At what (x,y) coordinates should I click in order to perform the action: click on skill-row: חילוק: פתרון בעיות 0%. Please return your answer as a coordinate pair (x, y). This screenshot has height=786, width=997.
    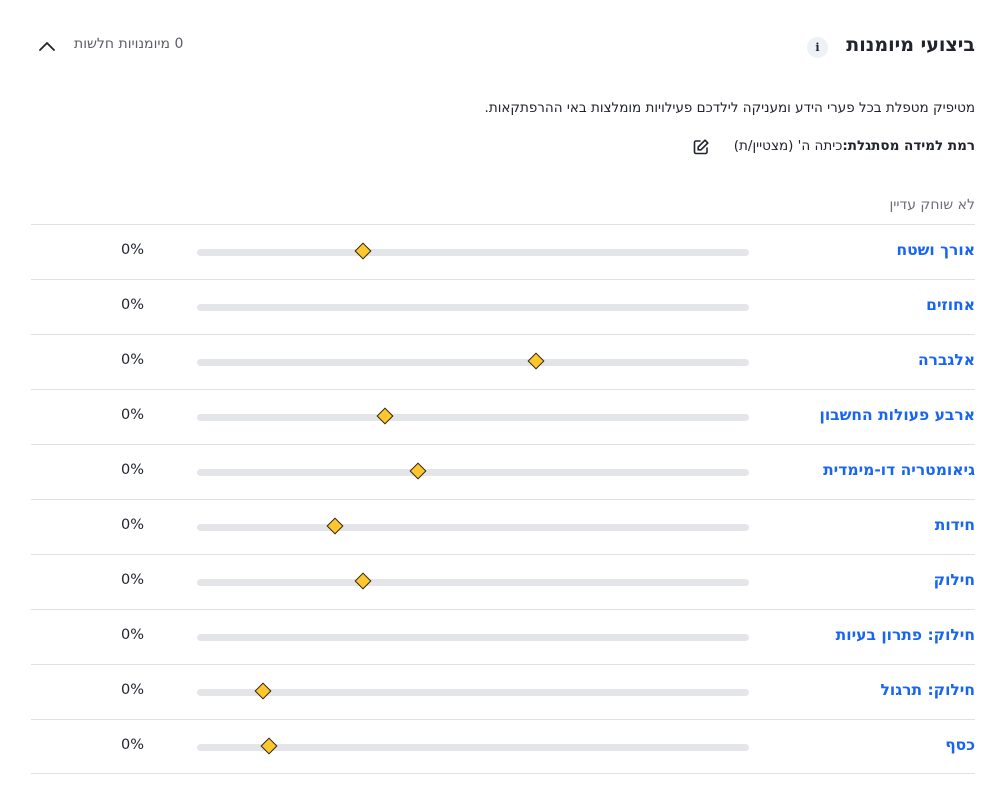
    Looking at the image, I should click on (503, 636).